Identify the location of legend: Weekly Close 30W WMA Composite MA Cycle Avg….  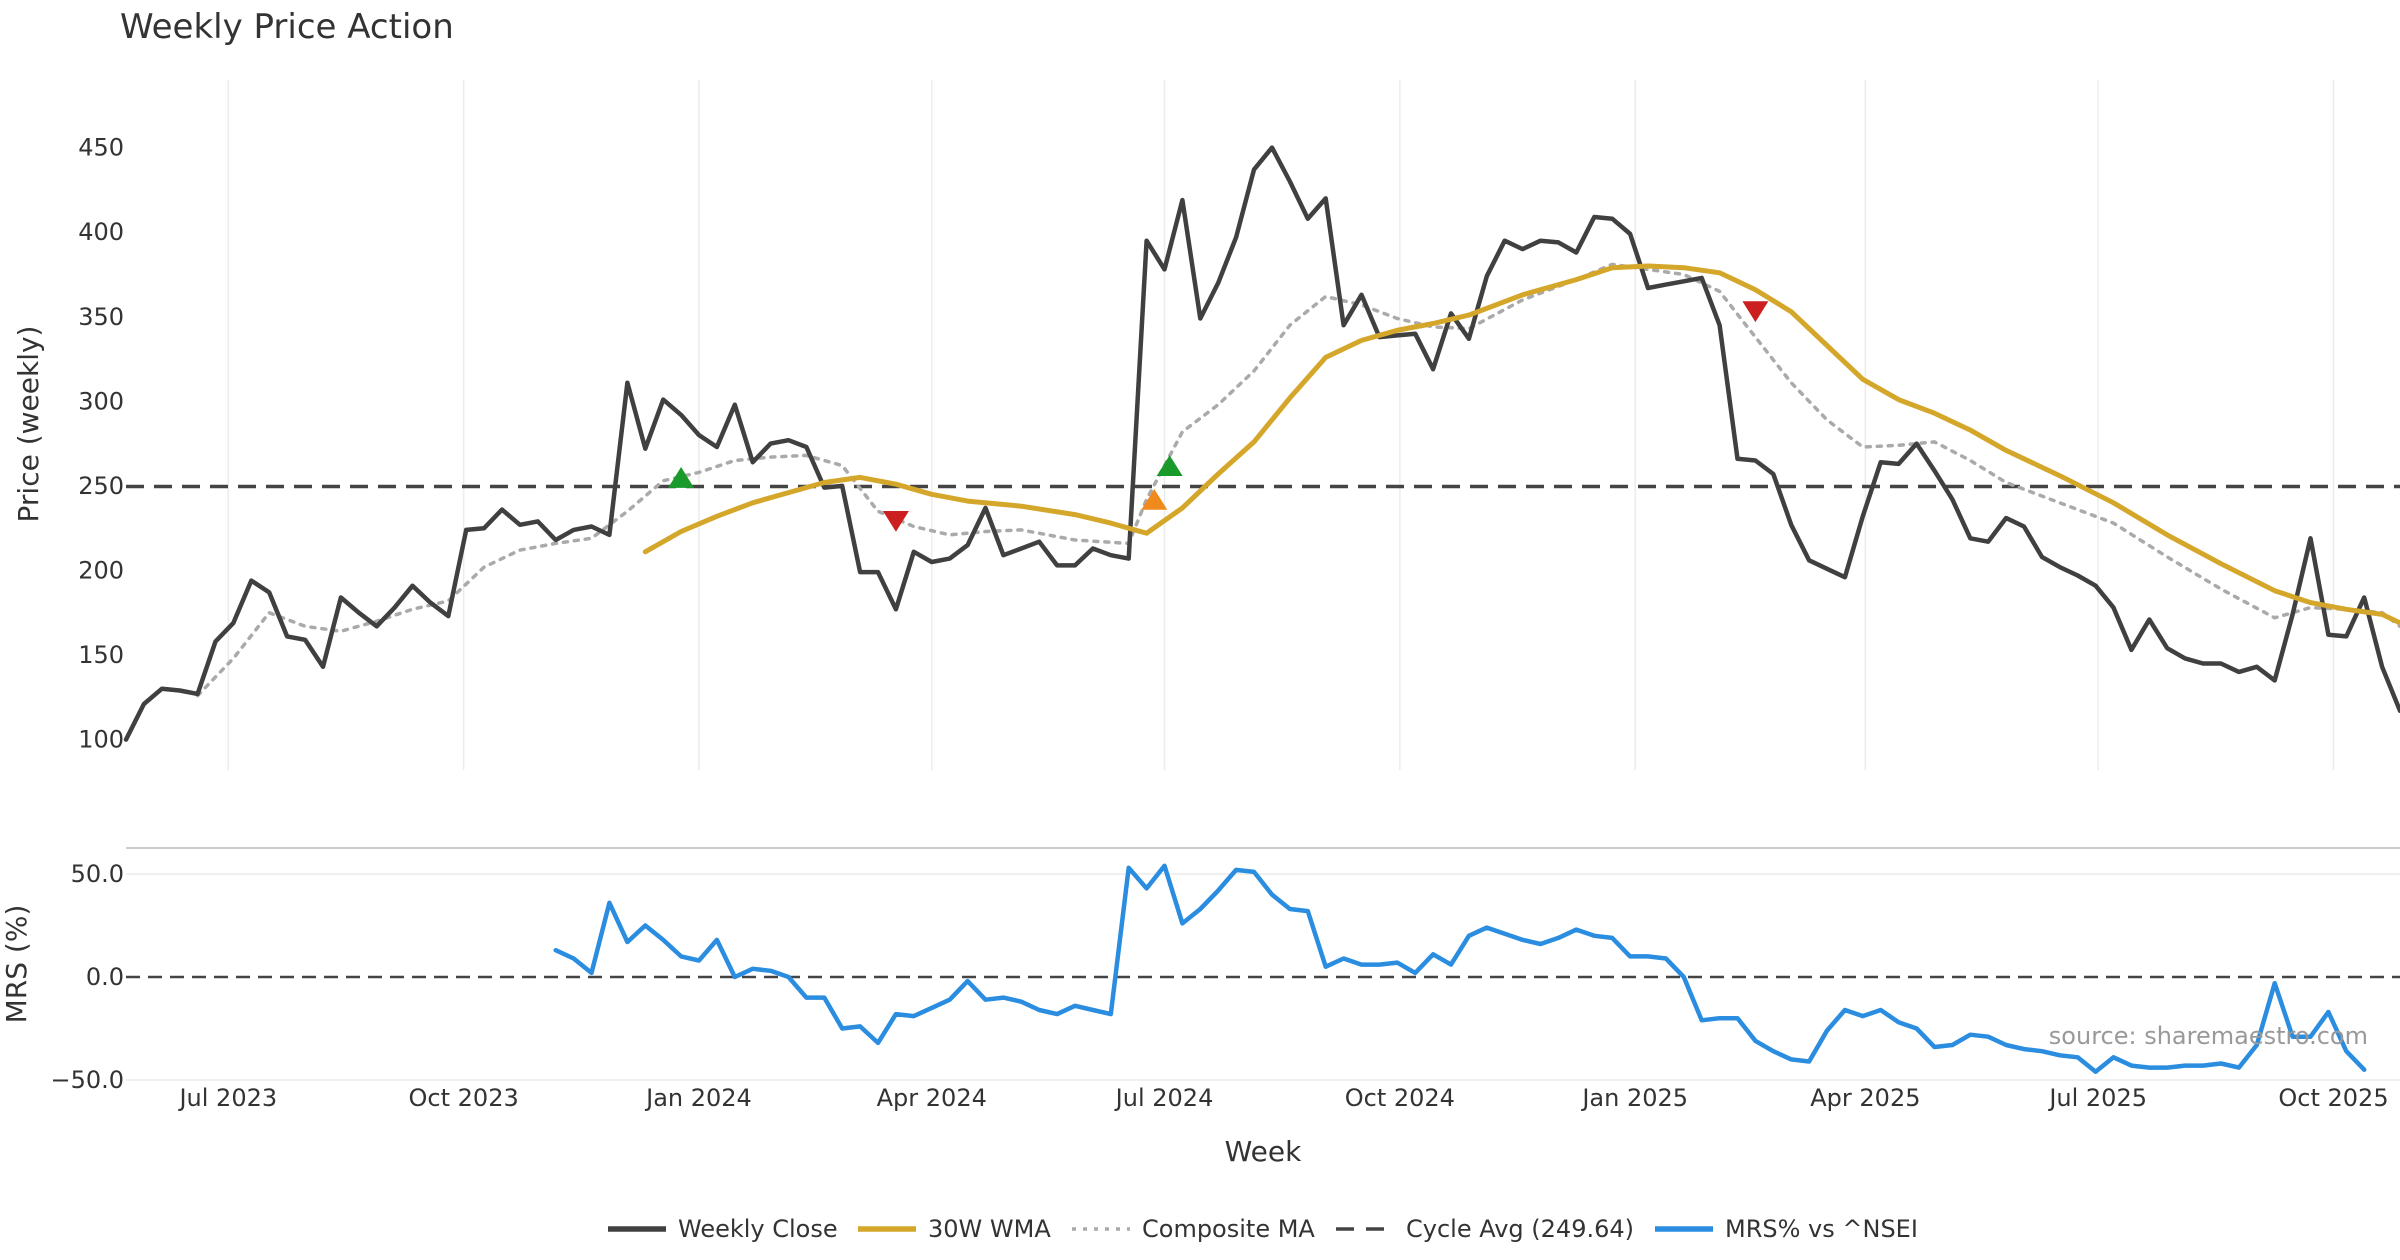
(1263, 1229).